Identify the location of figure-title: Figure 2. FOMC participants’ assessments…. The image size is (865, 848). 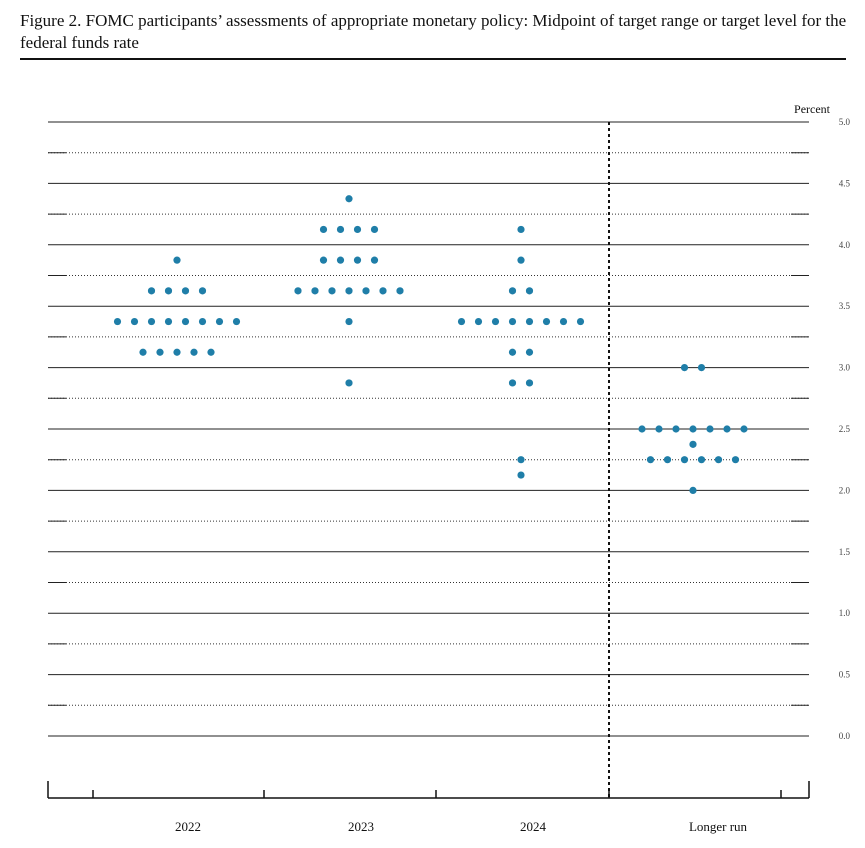
(433, 31).